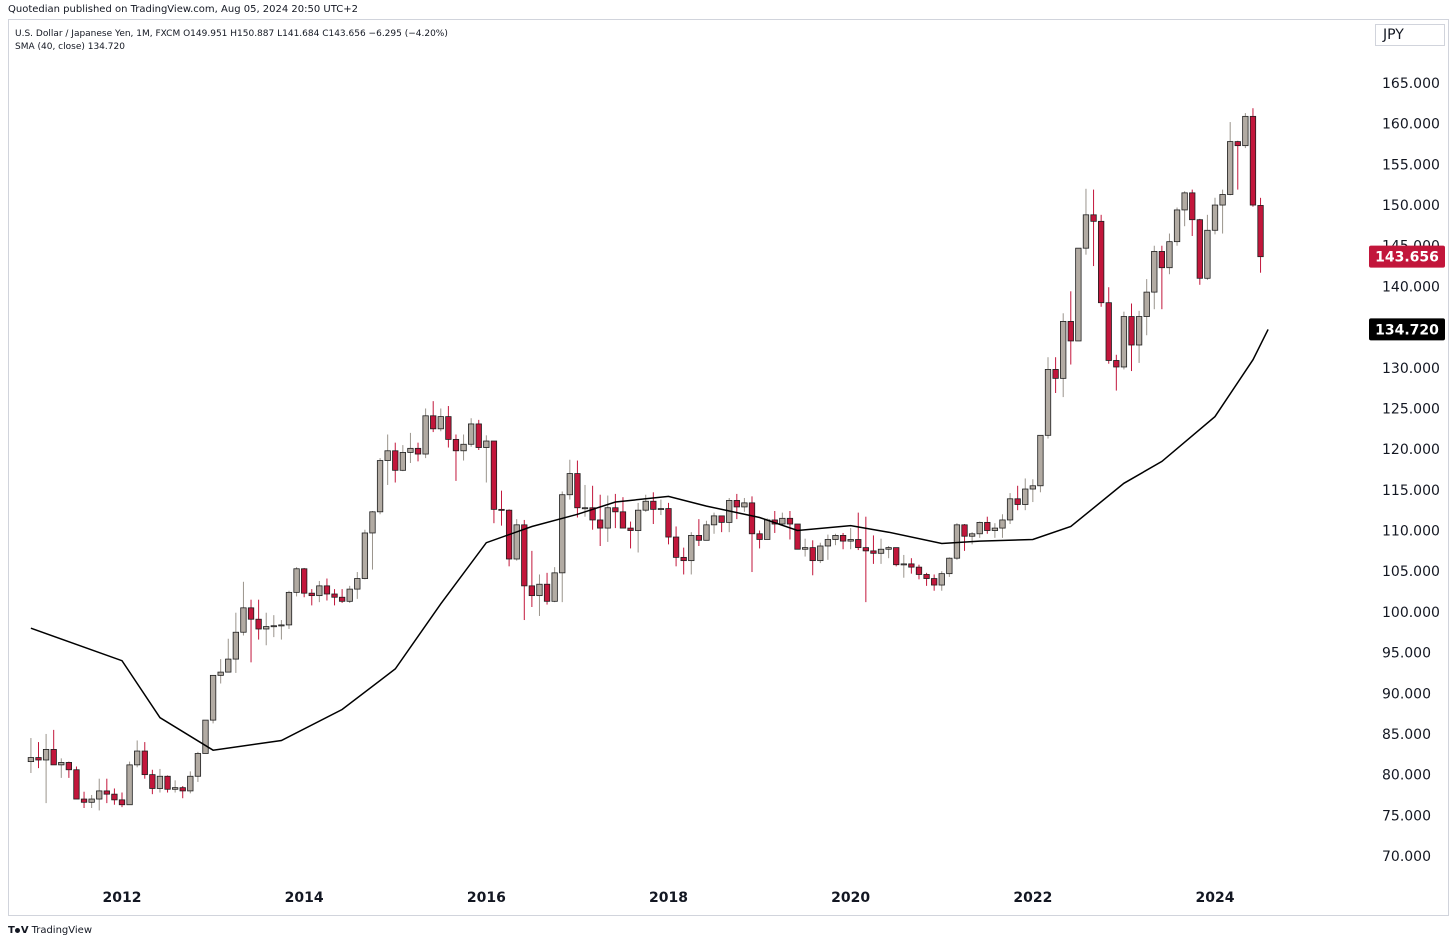 The image size is (1456, 944). What do you see at coordinates (1411, 369) in the screenshot?
I see `y-tick-label: 130.000` at bounding box center [1411, 369].